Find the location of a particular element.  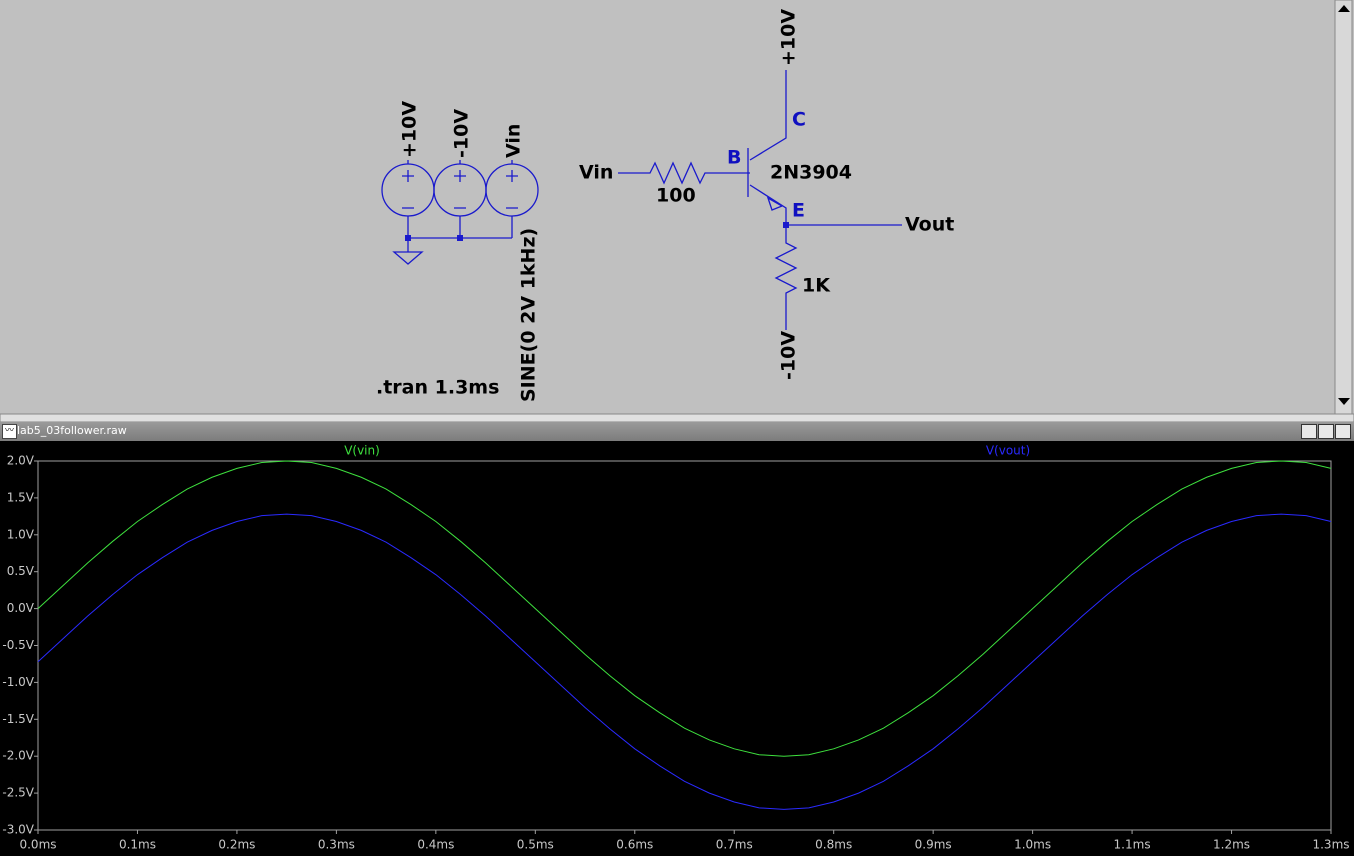

source-value: SINE(0 2V 1kHz) is located at coordinates (529, 315).